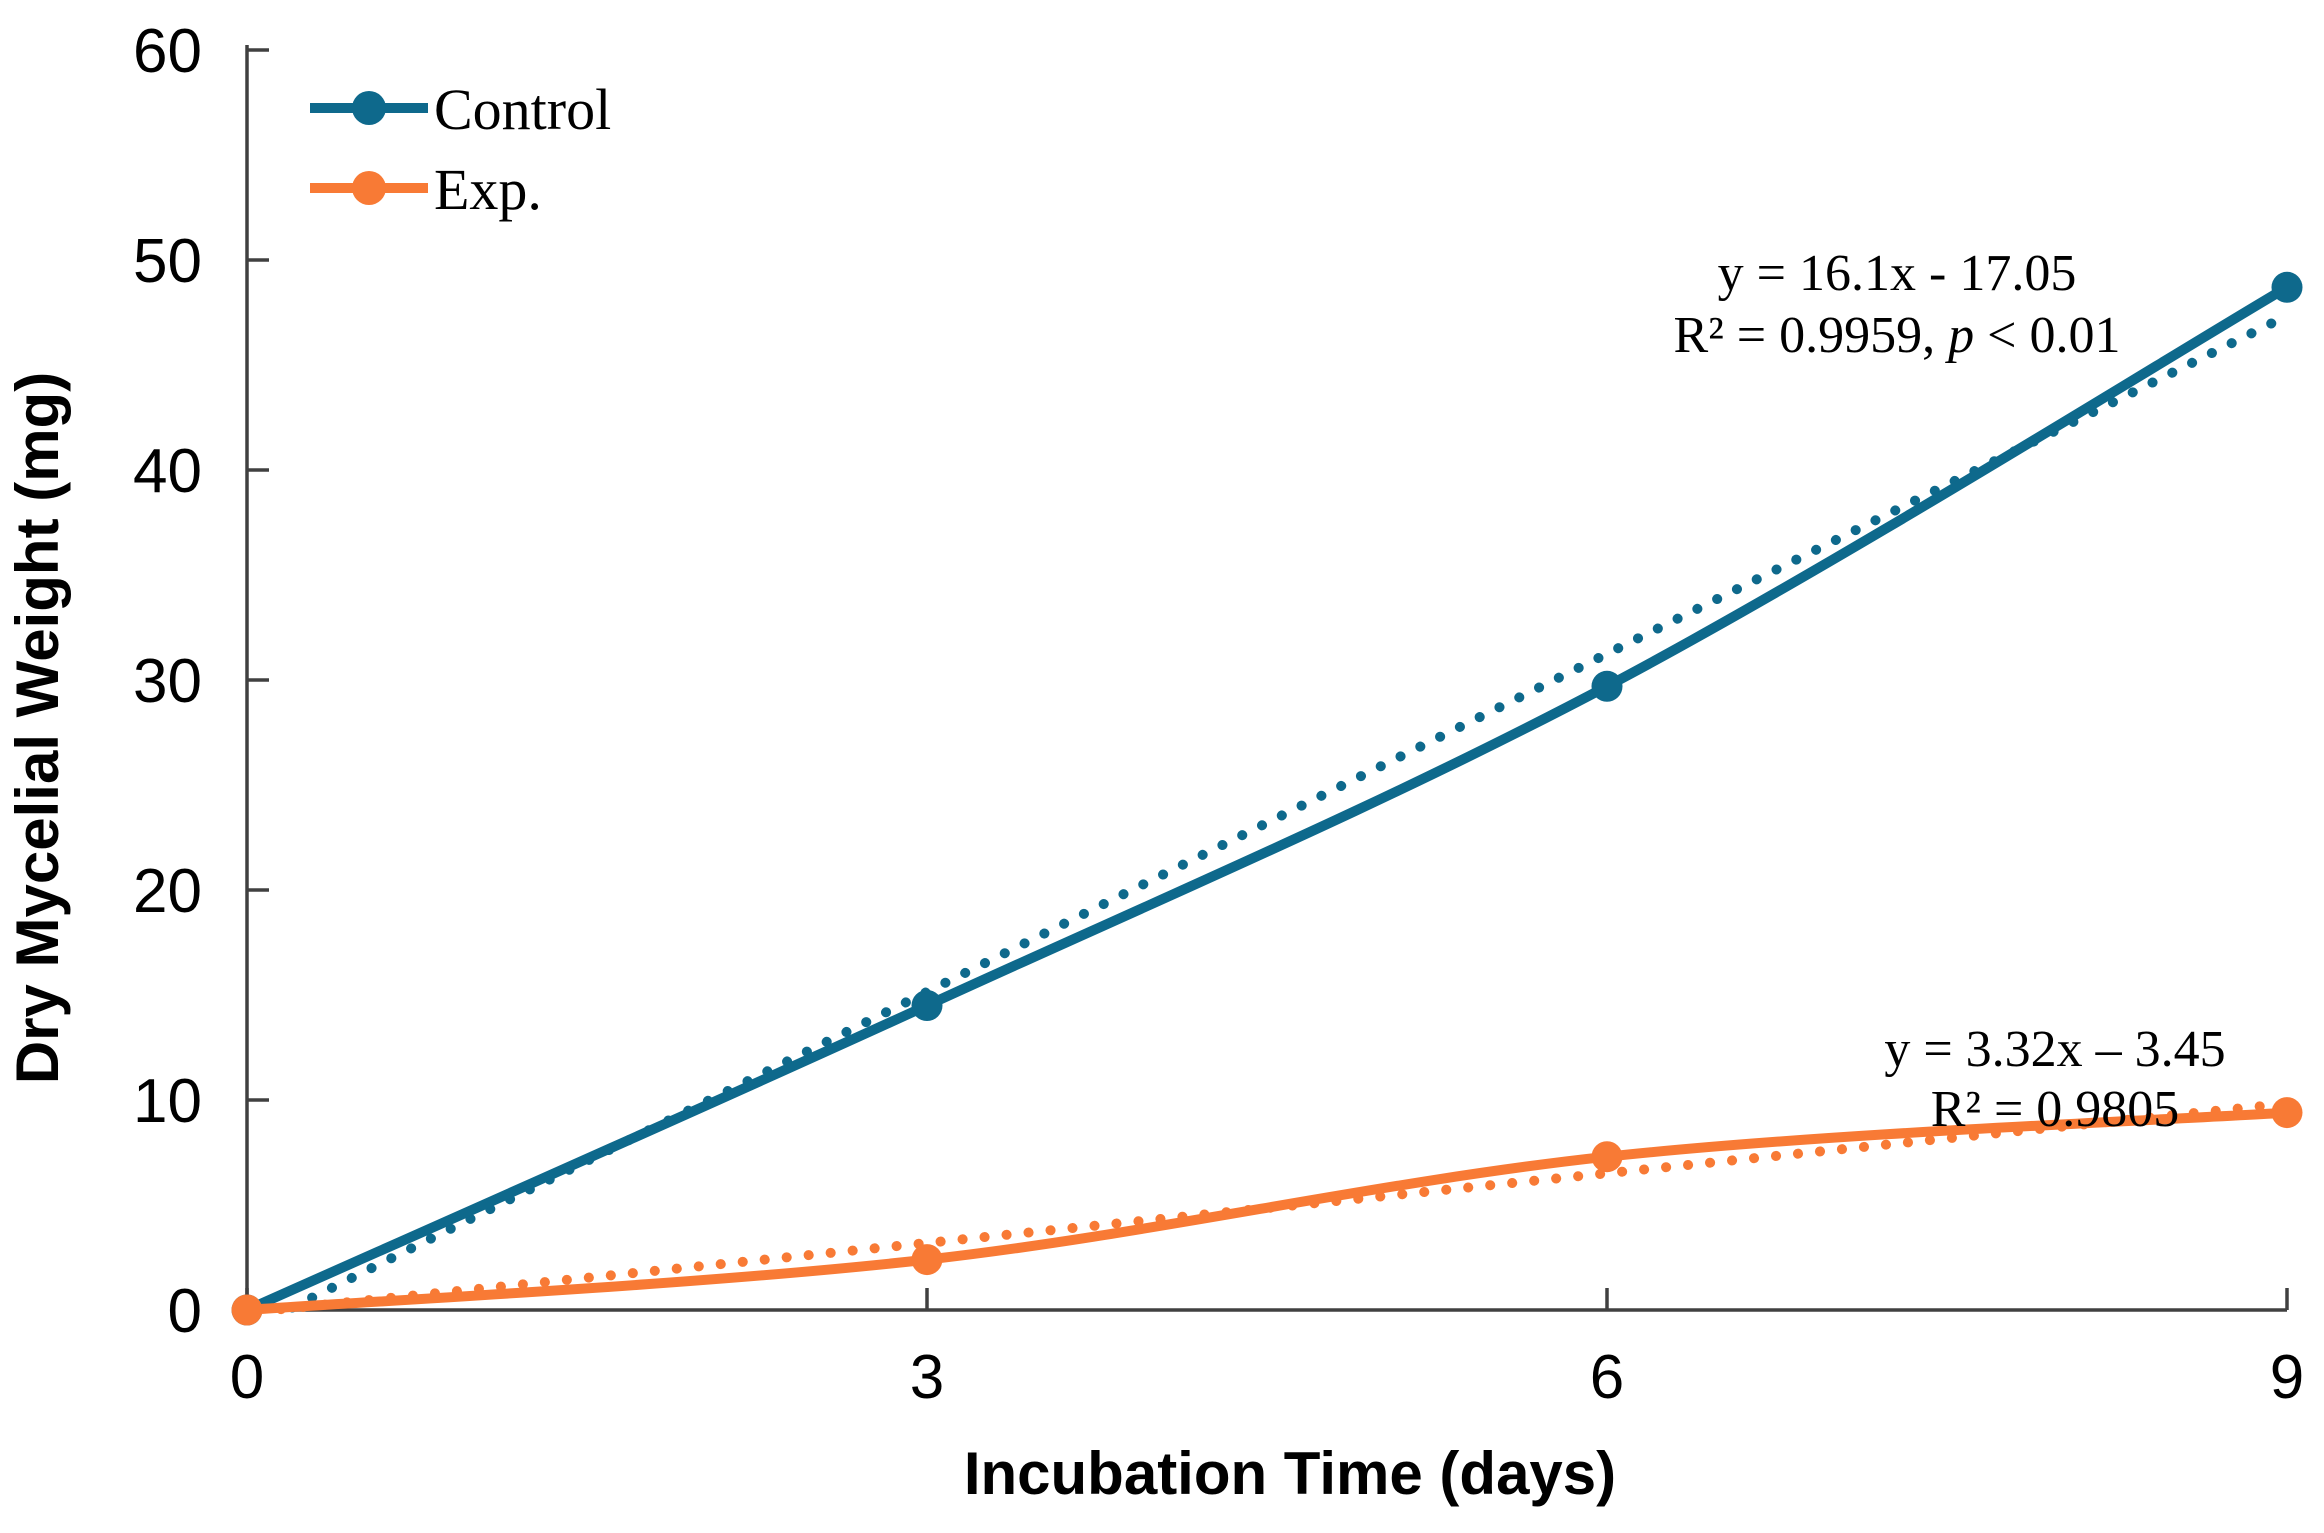 Image resolution: width=2324 pixels, height=1533 pixels. What do you see at coordinates (2287, 1377) in the screenshot?
I see `x-tick-label: 9` at bounding box center [2287, 1377].